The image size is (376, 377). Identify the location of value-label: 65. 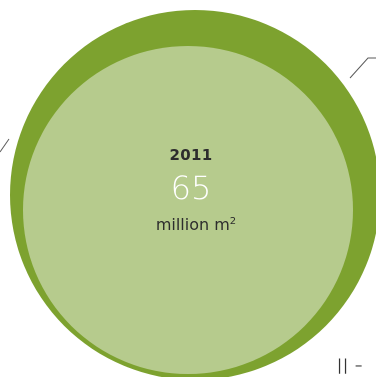
(191, 188).